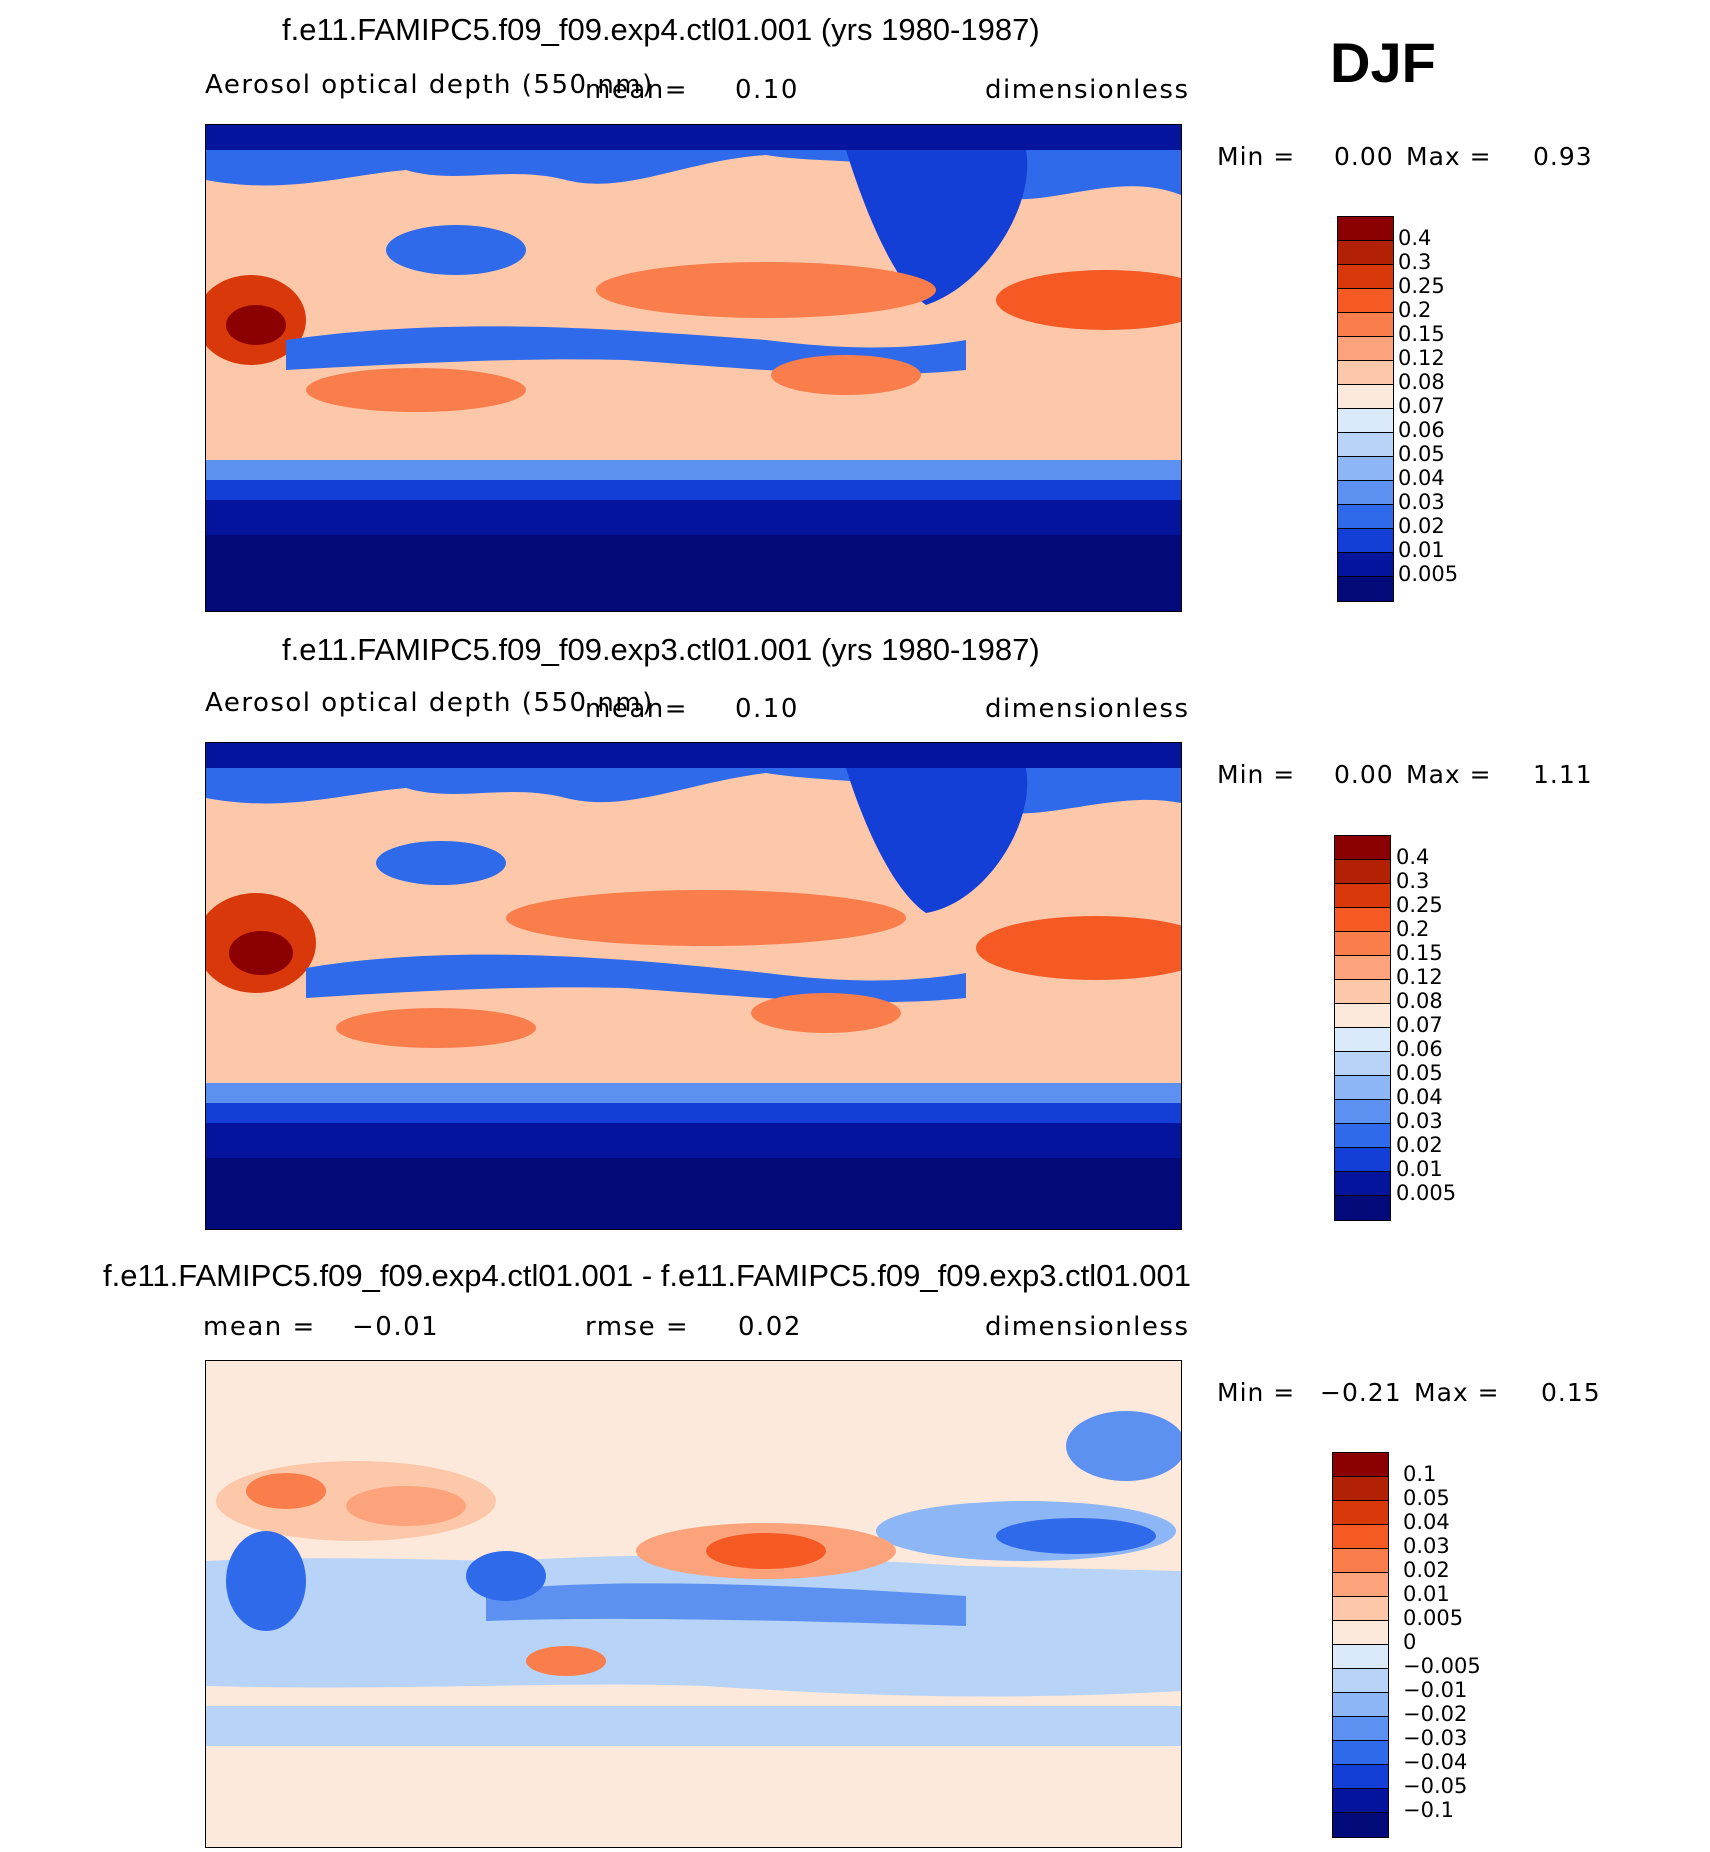 The width and height of the screenshot is (1710, 1852). I want to click on panel3-field, so click(693, 1604).